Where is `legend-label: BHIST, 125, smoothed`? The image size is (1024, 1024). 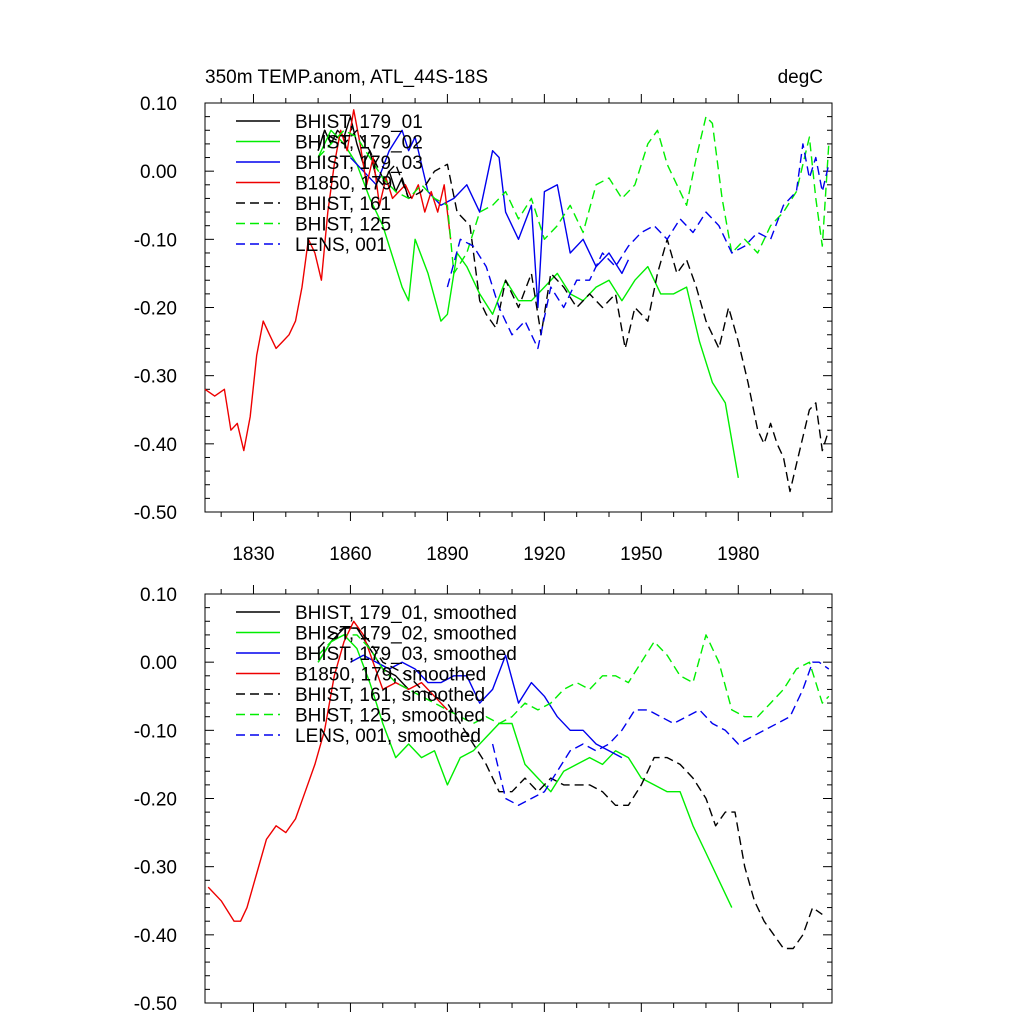 legend-label: BHIST, 125, smoothed is located at coordinates (390, 716).